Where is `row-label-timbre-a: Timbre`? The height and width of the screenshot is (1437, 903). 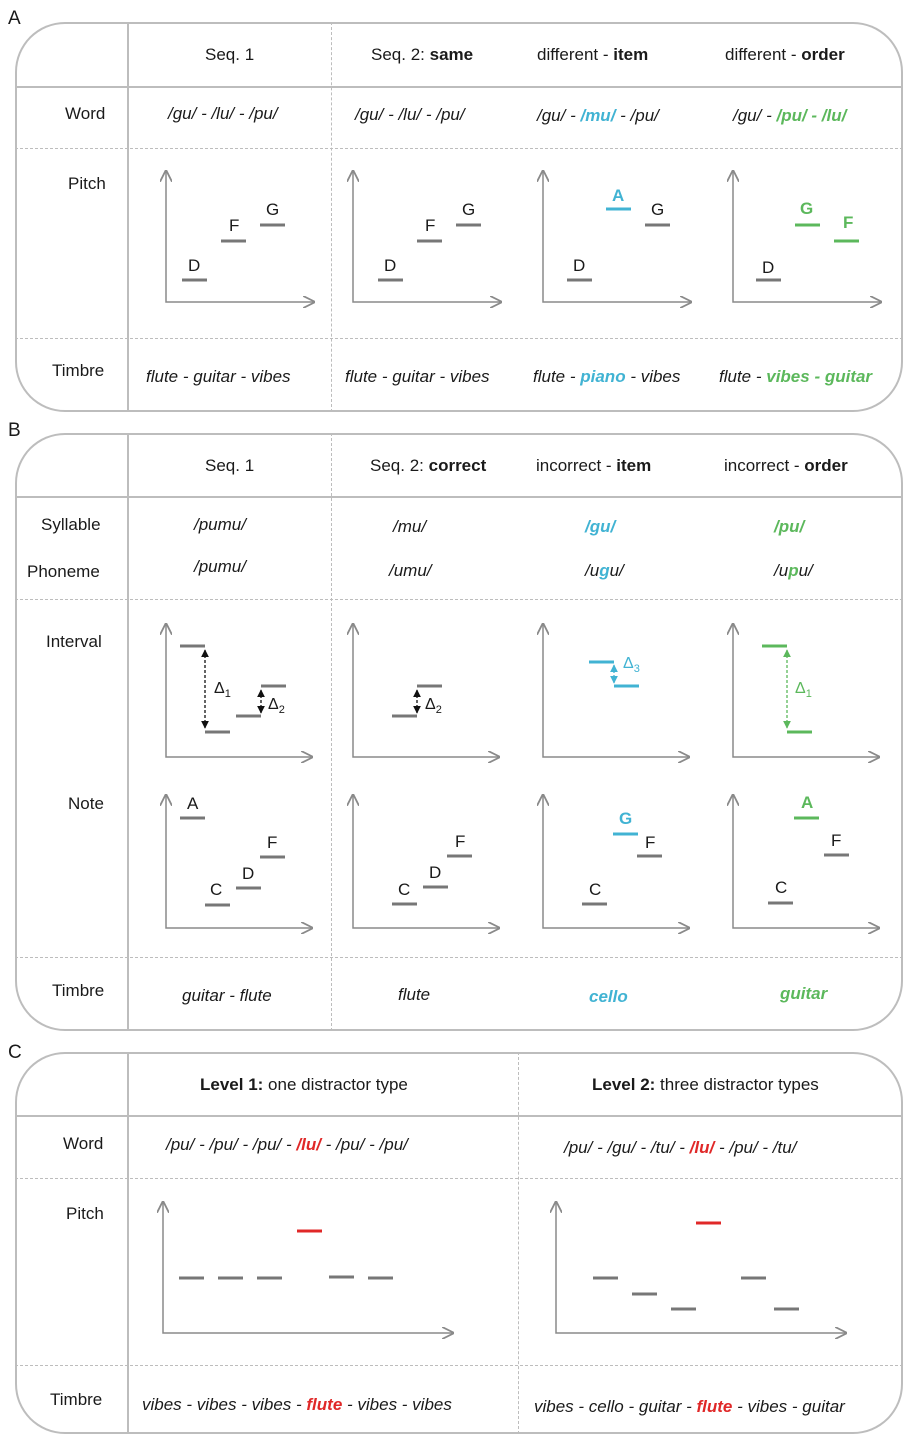
row-label-timbre-a: Timbre is located at coordinates (78, 370).